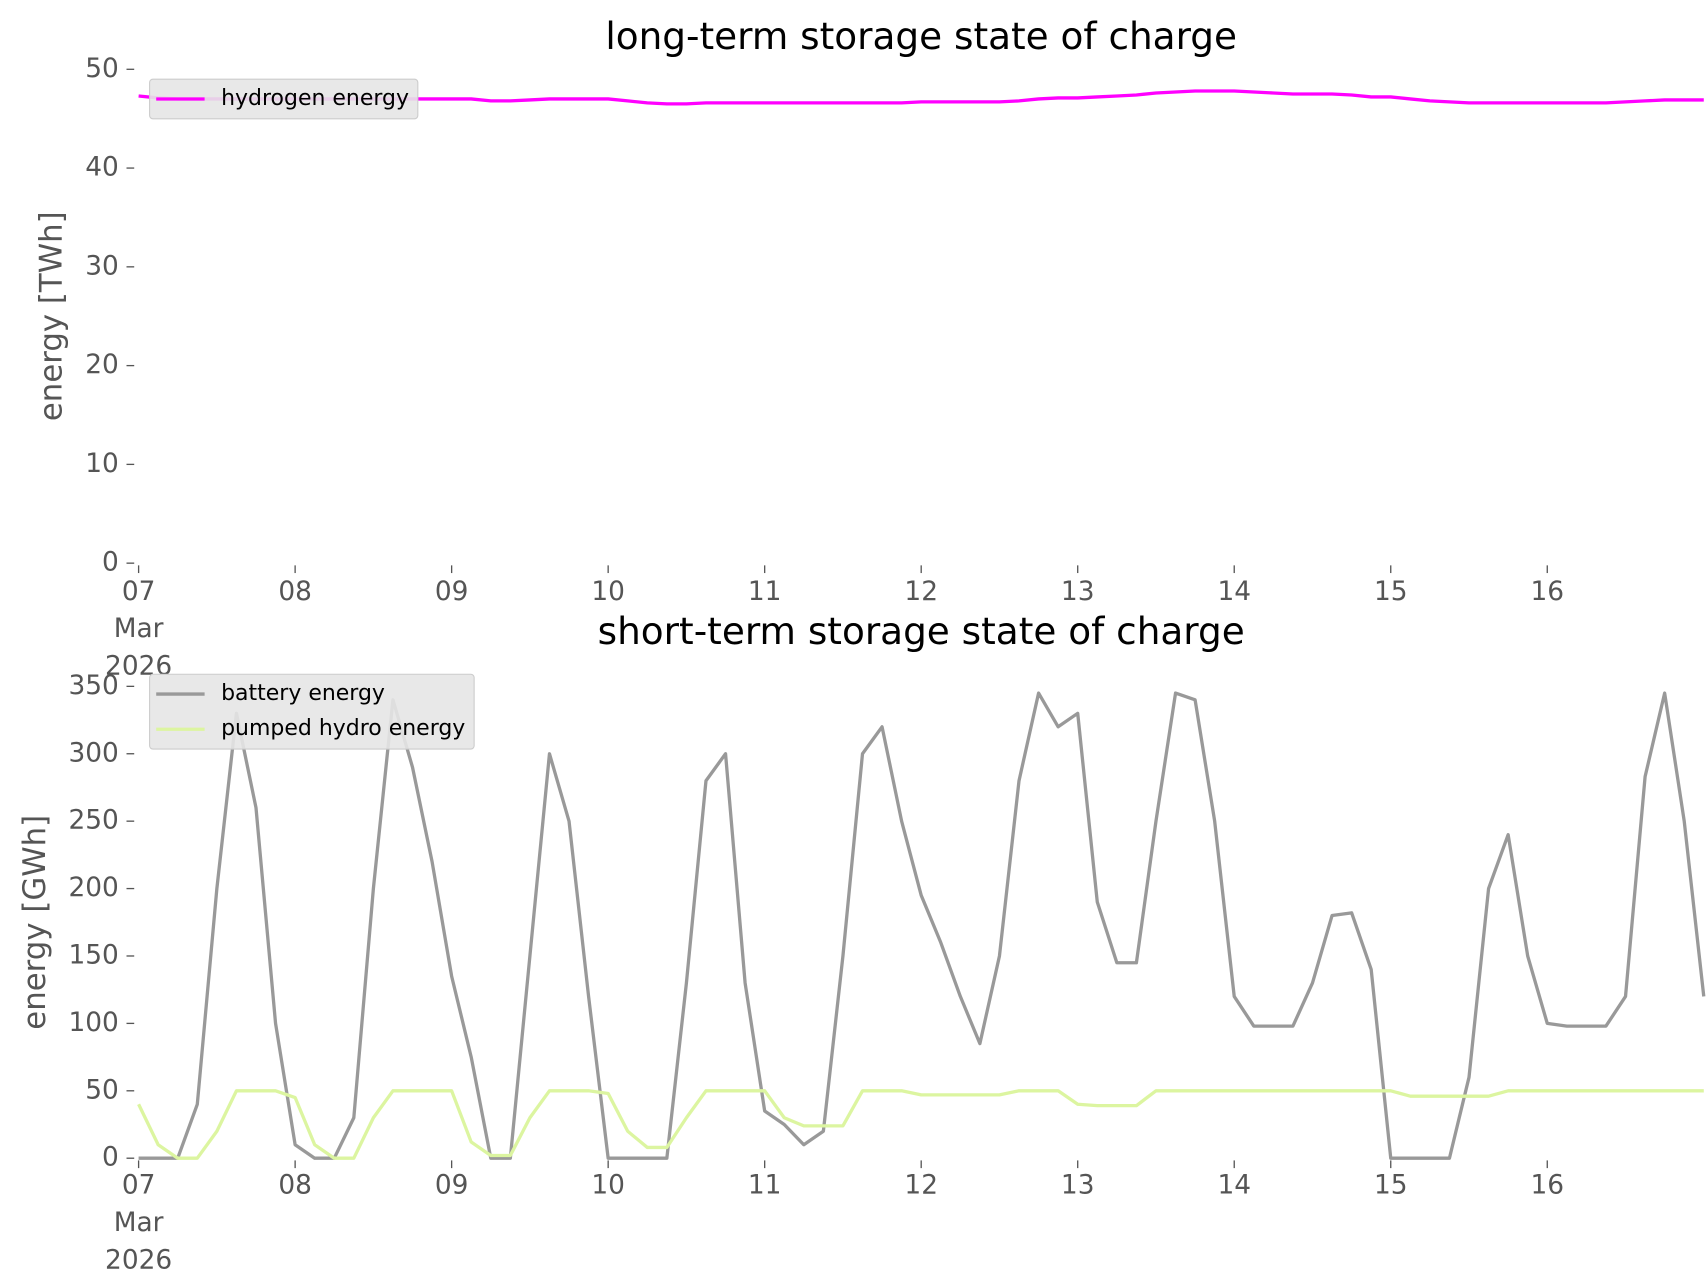 This screenshot has height=1277, width=1706. Describe the element at coordinates (93, 888) in the screenshot. I see `y-tick-label: 200` at that location.